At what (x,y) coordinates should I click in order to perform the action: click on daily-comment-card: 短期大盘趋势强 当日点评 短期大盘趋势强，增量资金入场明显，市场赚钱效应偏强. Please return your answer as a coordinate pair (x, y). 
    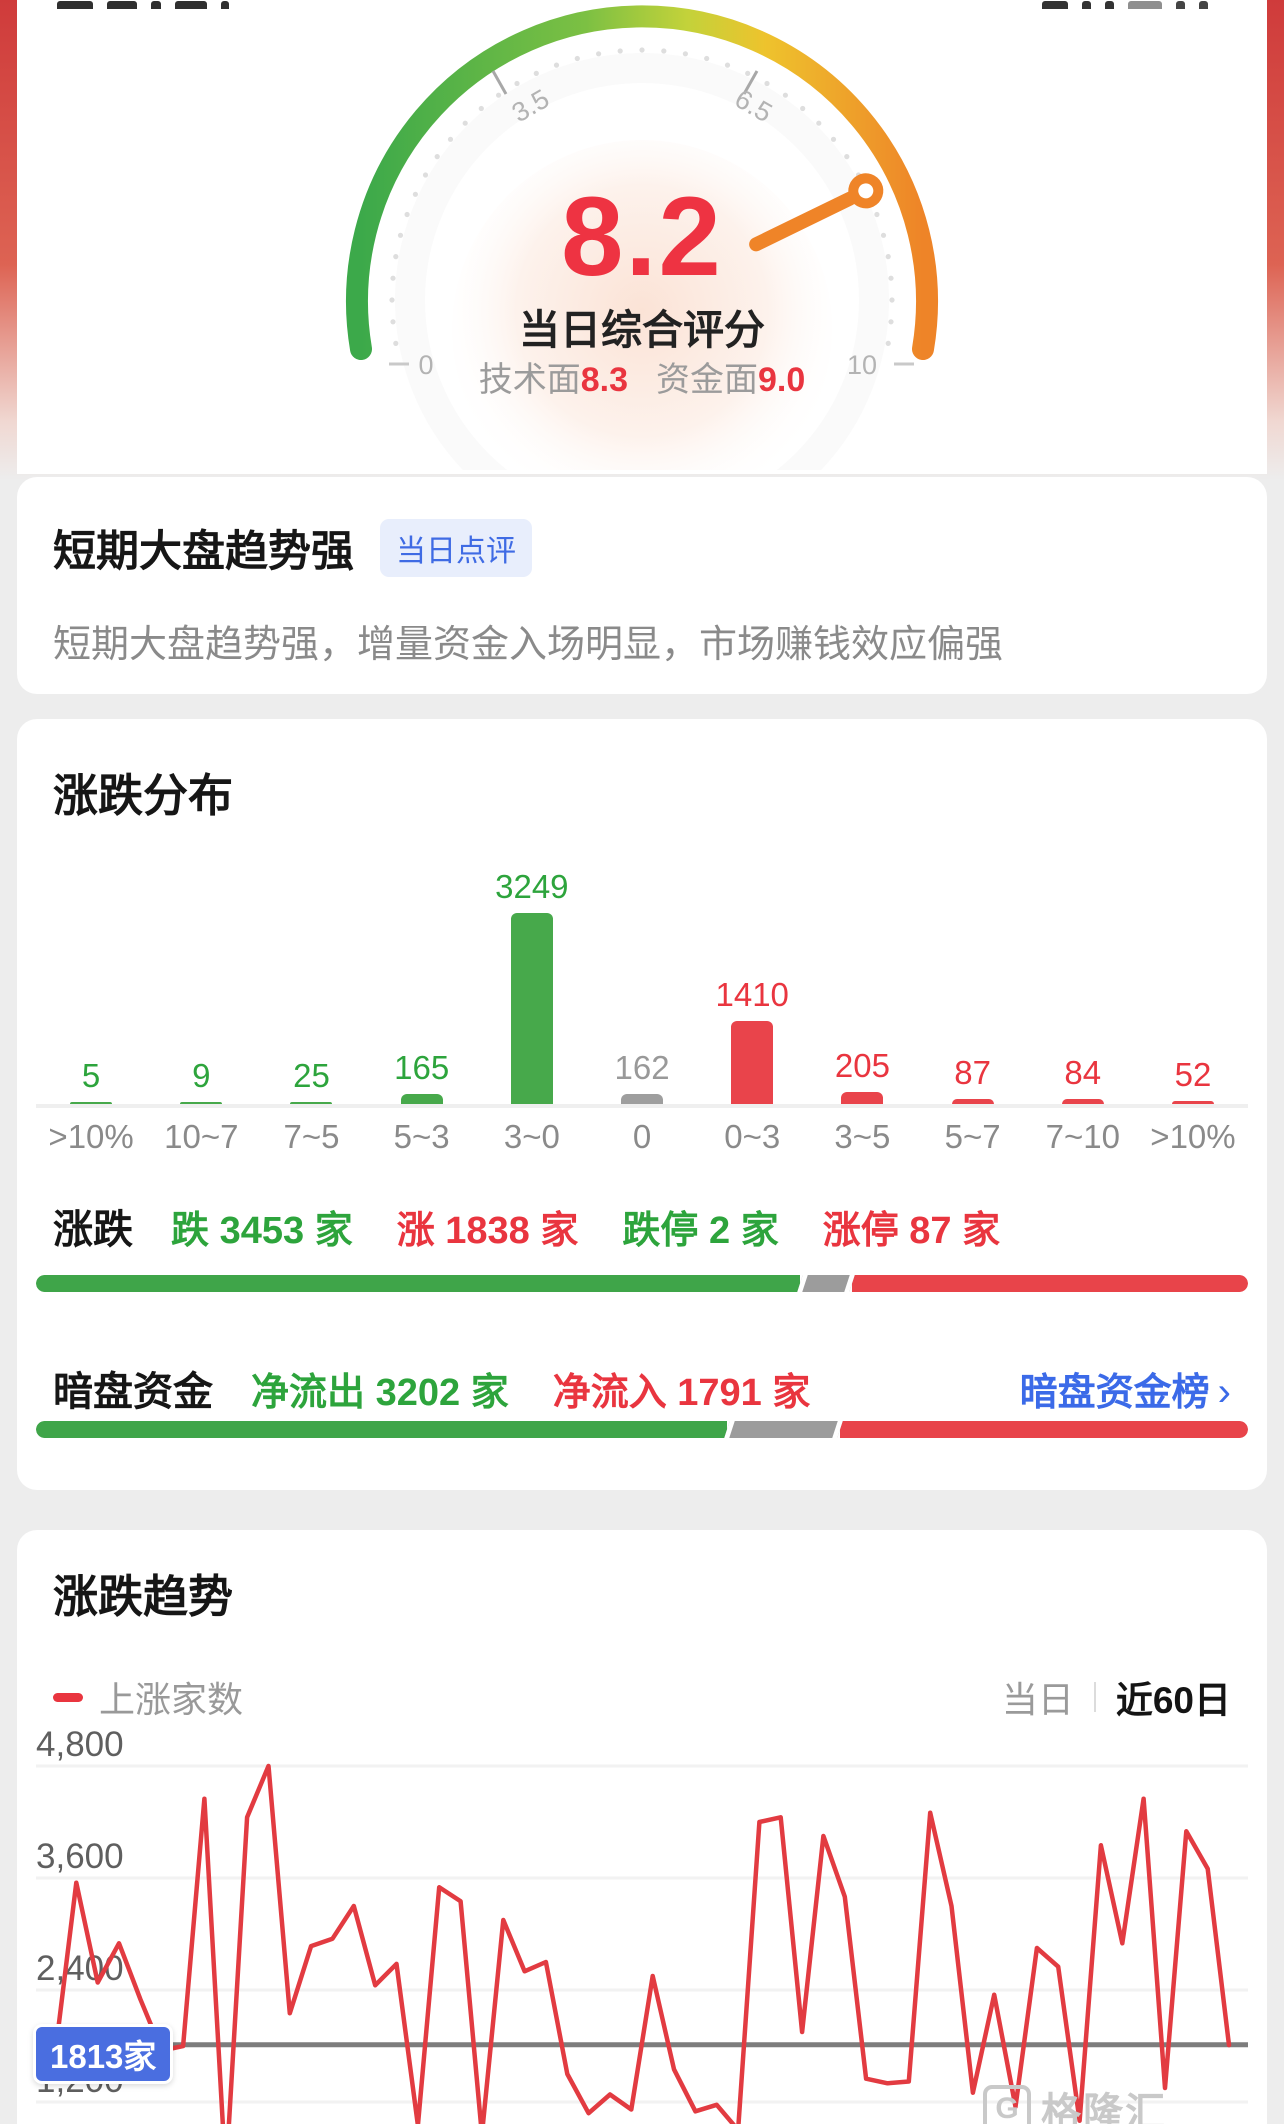
    Looking at the image, I should click on (642, 585).